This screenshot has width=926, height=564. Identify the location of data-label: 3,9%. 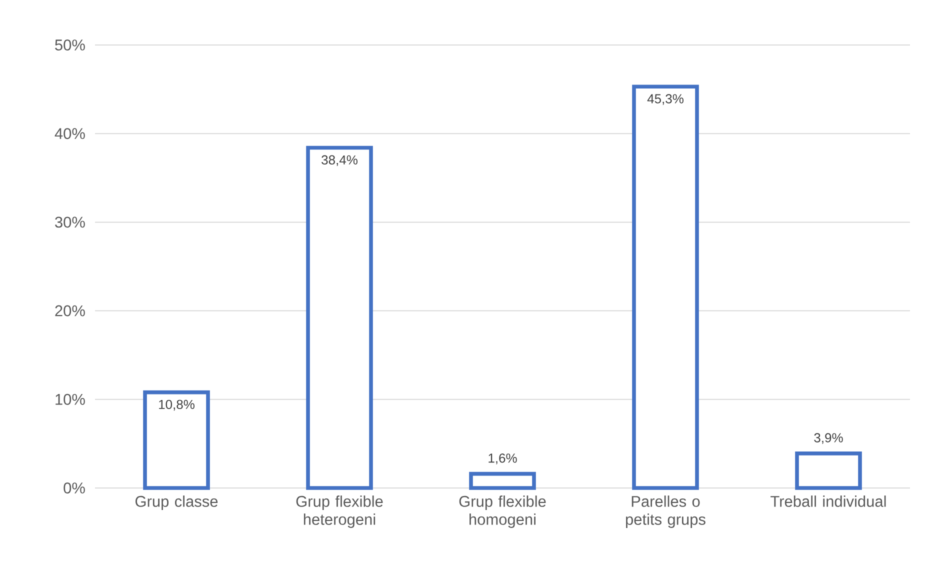
(828, 438).